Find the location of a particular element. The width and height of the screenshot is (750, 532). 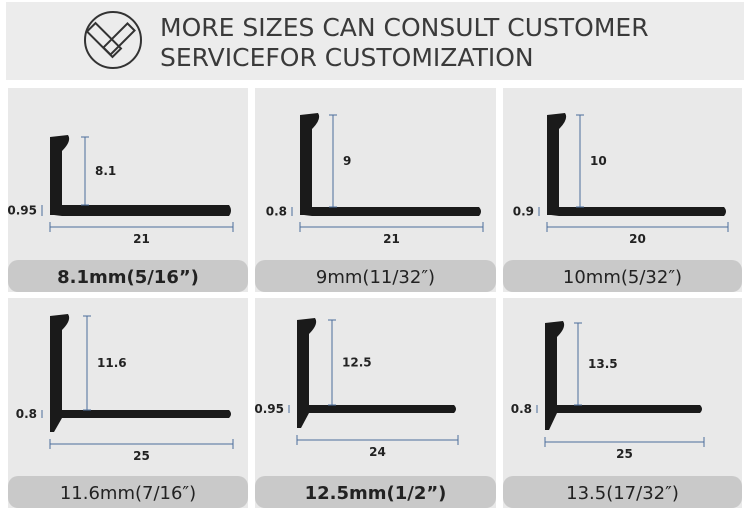

title-line: SERVICEFOR CUSTOMIZATION is located at coordinates (347, 57).